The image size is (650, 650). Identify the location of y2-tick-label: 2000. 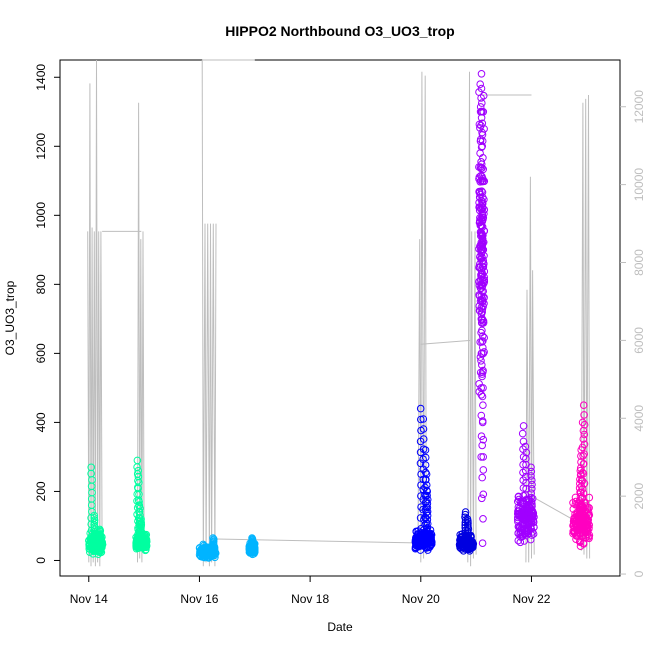
(639, 495).